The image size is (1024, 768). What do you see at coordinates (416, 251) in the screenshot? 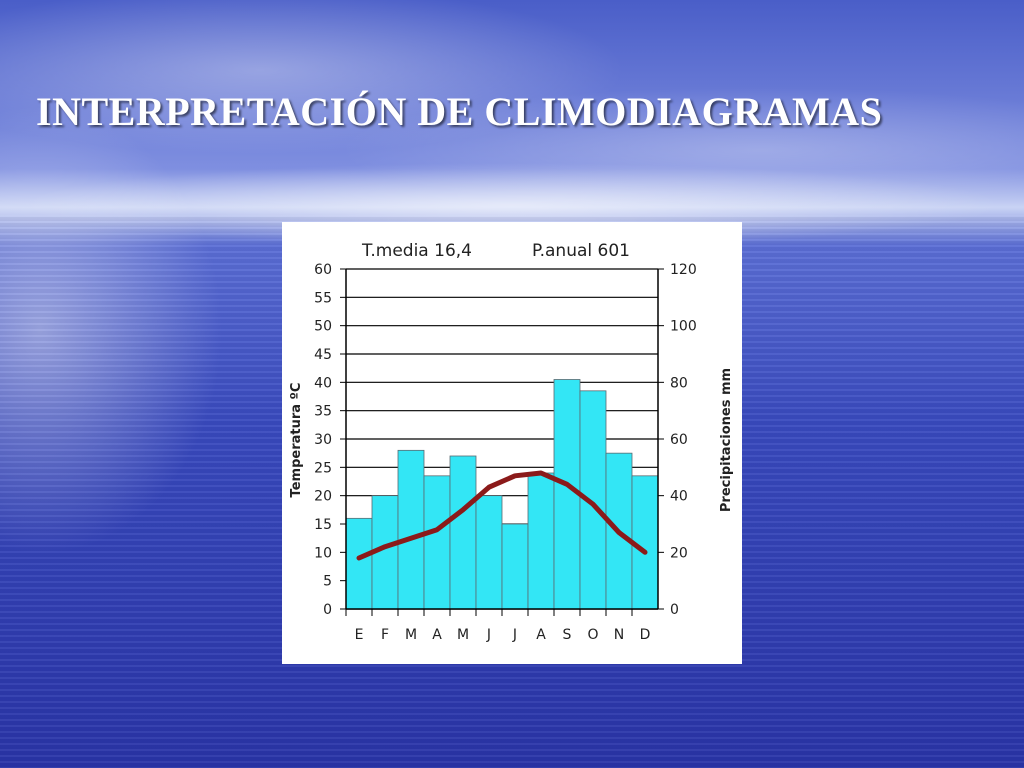
I see `chart-title: T.media 16,4` at bounding box center [416, 251].